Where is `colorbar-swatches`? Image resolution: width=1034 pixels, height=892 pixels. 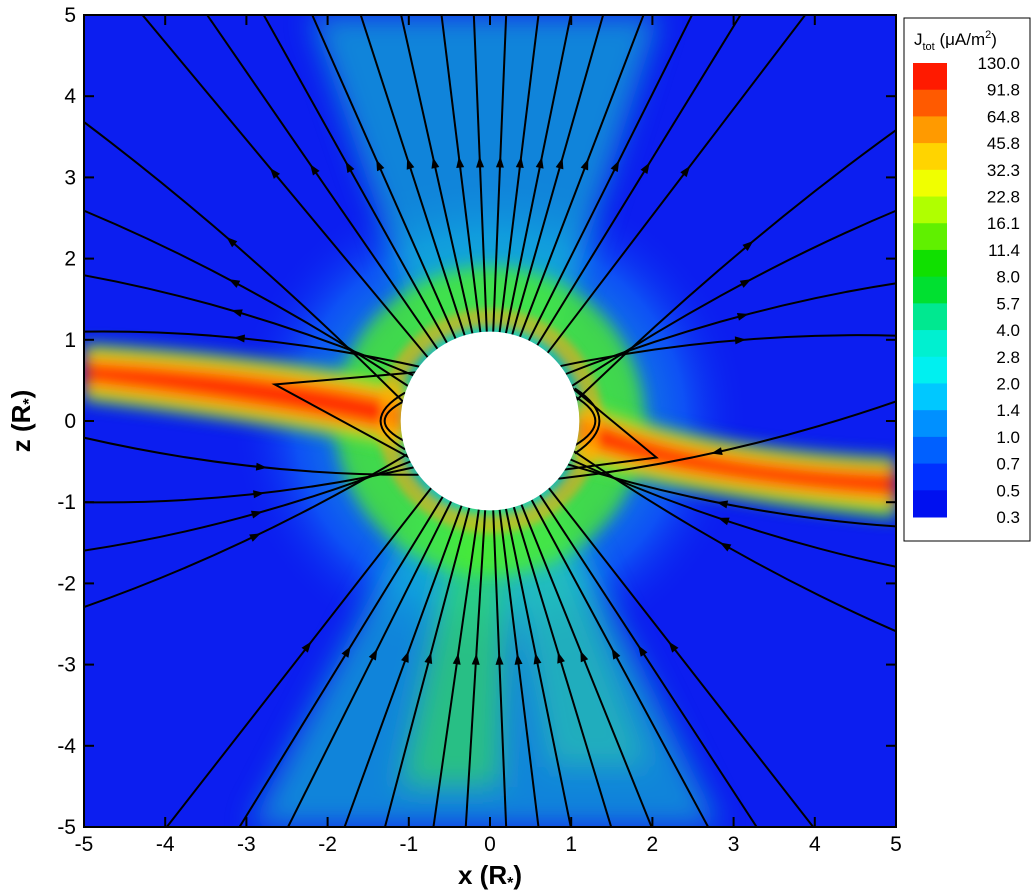 colorbar-swatches is located at coordinates (930, 290).